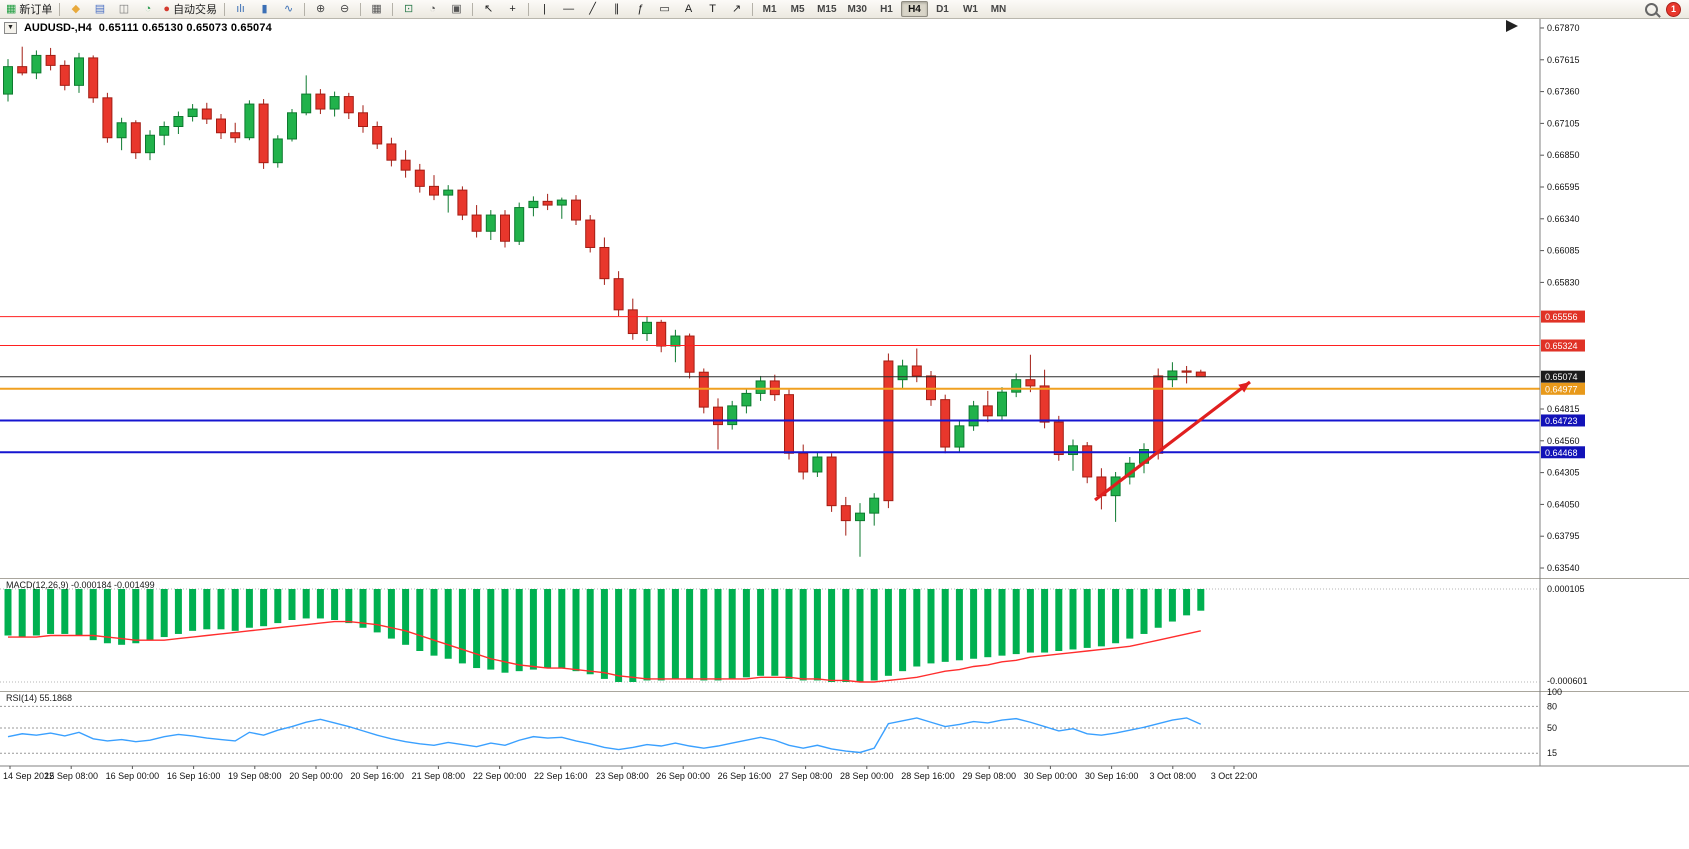  What do you see at coordinates (561, 776) in the screenshot?
I see `svg-text: 22 Sep 16:00` at bounding box center [561, 776].